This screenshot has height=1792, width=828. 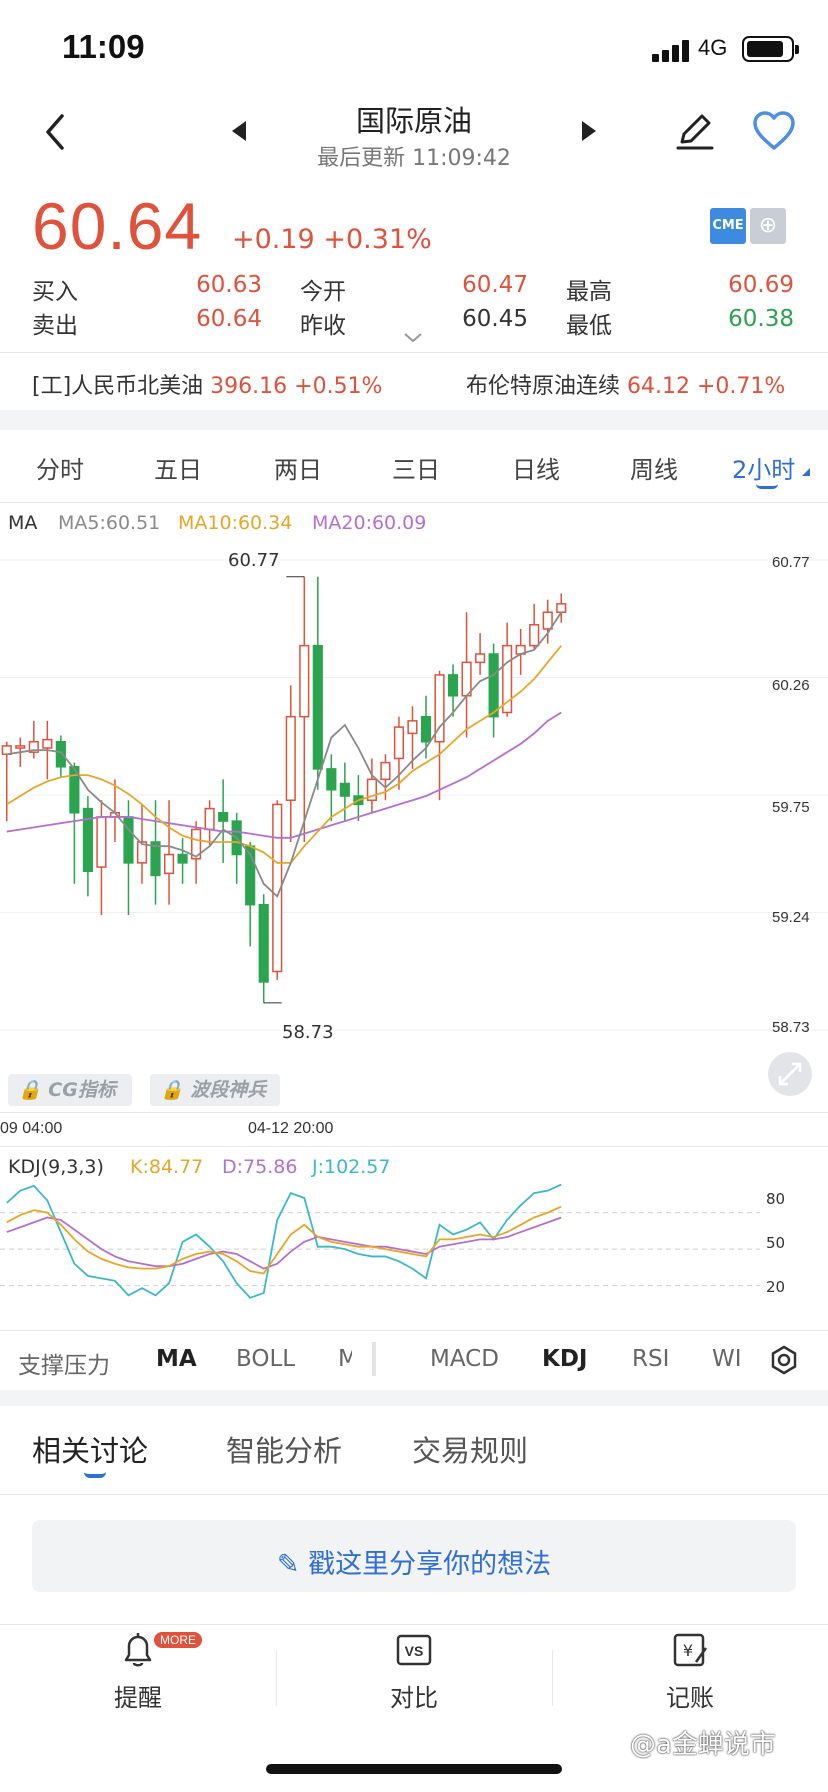 I want to click on open-value: 60.47, so click(x=495, y=285).